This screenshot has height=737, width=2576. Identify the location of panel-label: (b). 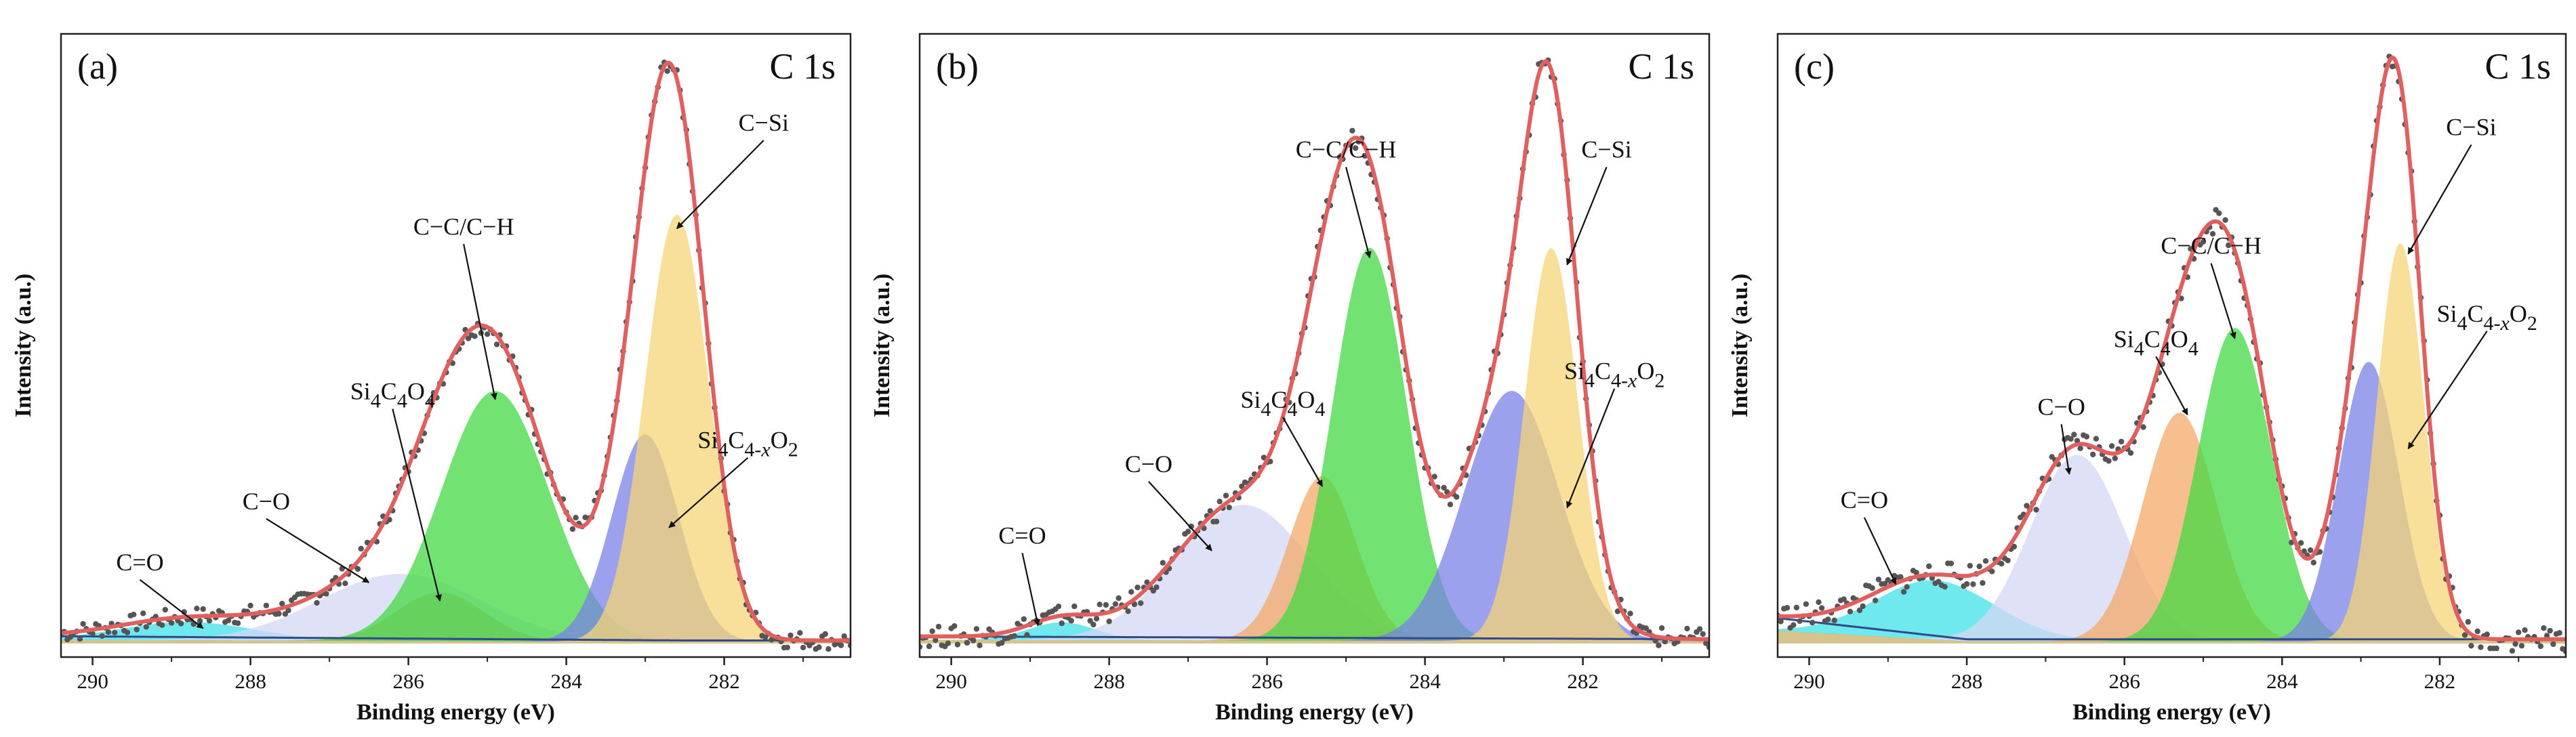
(958, 66).